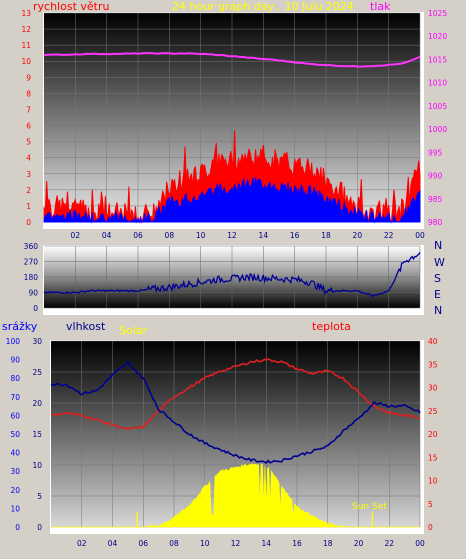 The width and height of the screenshot is (466, 559). Describe the element at coordinates (37, 465) in the screenshot. I see `humidity-tick-label: 10` at that location.